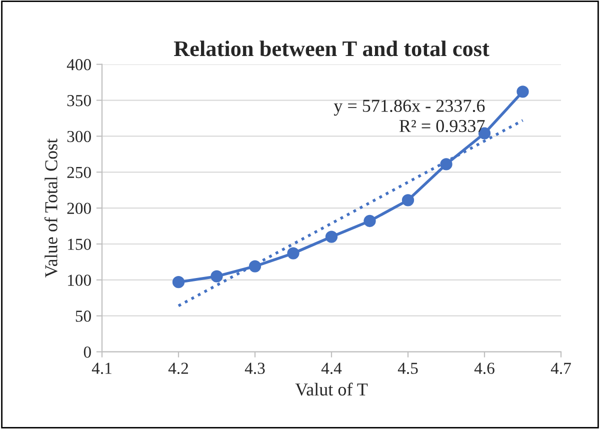  I want to click on x-tick-label: 4.6, so click(484, 368).